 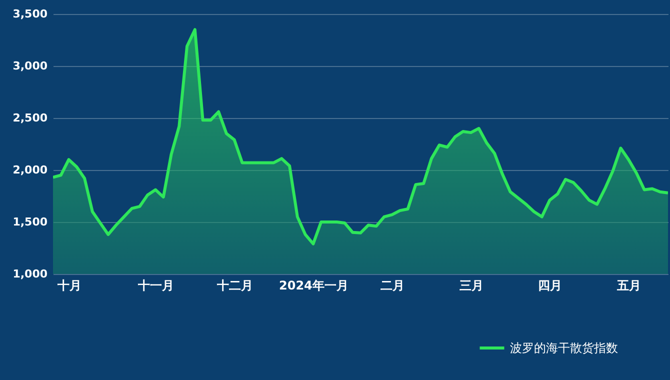 What do you see at coordinates (550, 285) in the screenshot?
I see `x-tick-label: 四月` at bounding box center [550, 285].